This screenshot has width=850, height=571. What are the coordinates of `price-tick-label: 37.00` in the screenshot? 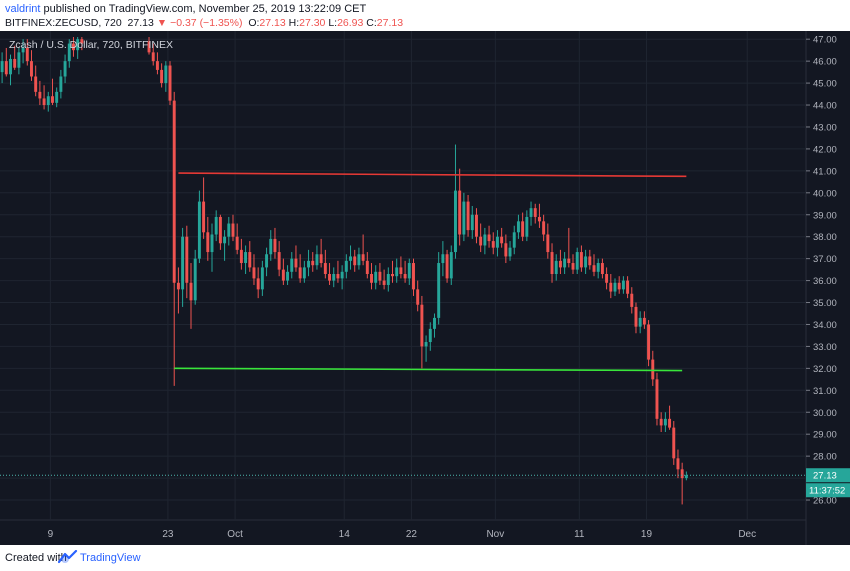 It's located at (825, 259).